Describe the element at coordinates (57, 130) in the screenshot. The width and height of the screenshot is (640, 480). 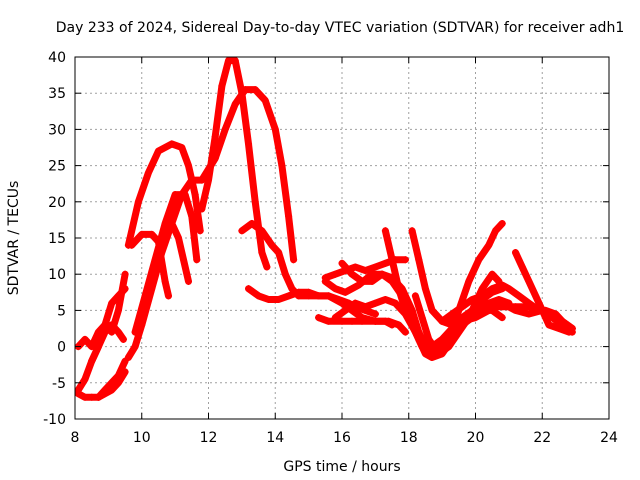
I see `y-tick-label: 30` at that location.